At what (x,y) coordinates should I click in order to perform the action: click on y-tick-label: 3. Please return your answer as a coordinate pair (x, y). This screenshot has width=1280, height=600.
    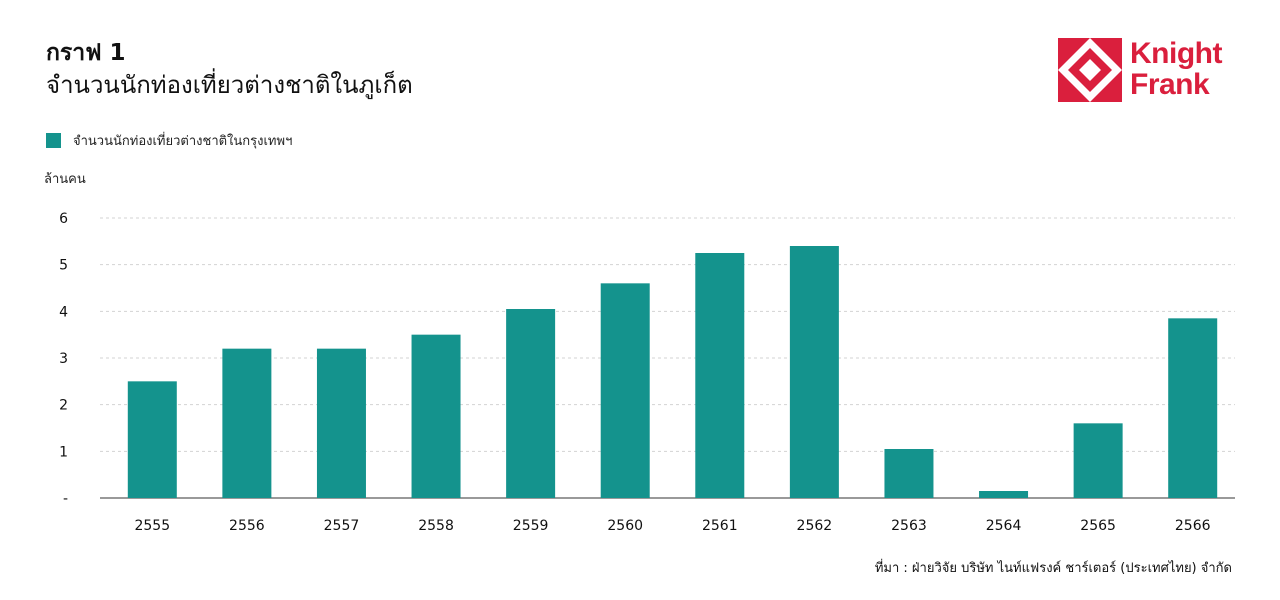
    Looking at the image, I should click on (63, 359).